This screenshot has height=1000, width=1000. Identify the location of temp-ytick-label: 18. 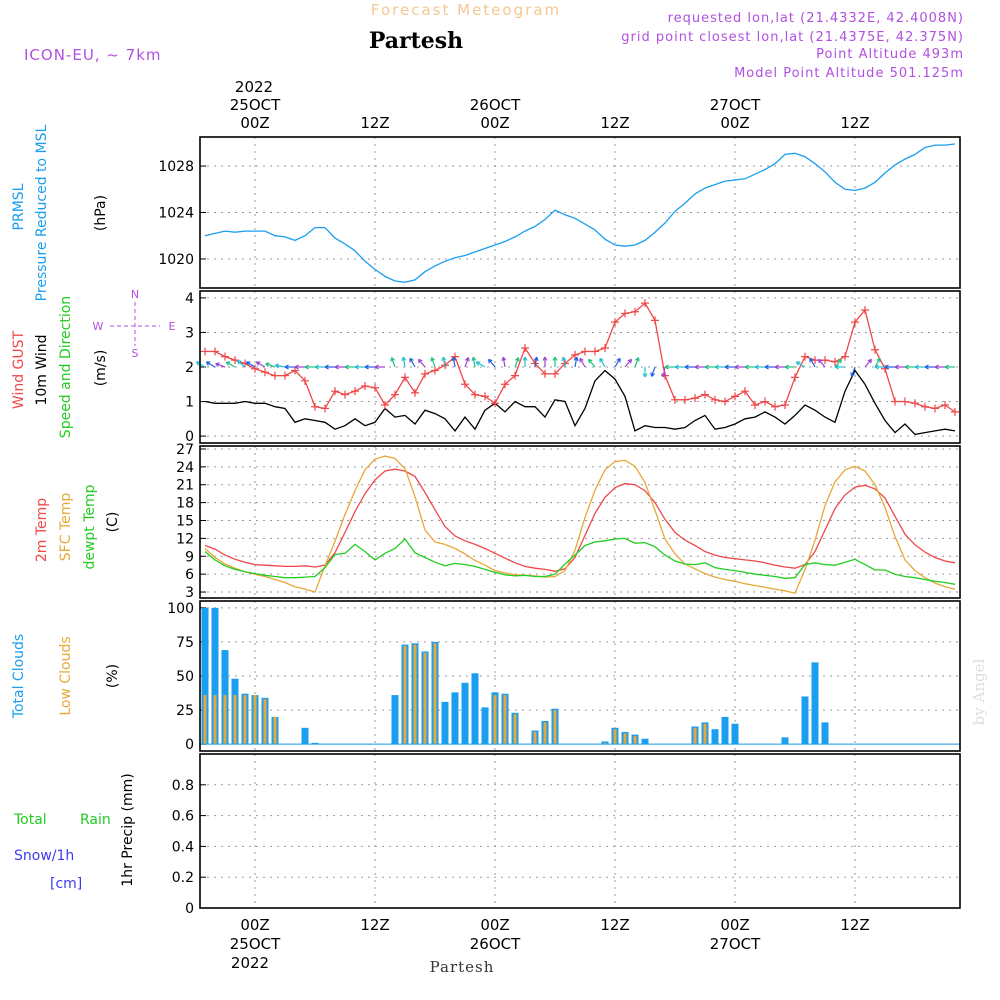
(185, 504).